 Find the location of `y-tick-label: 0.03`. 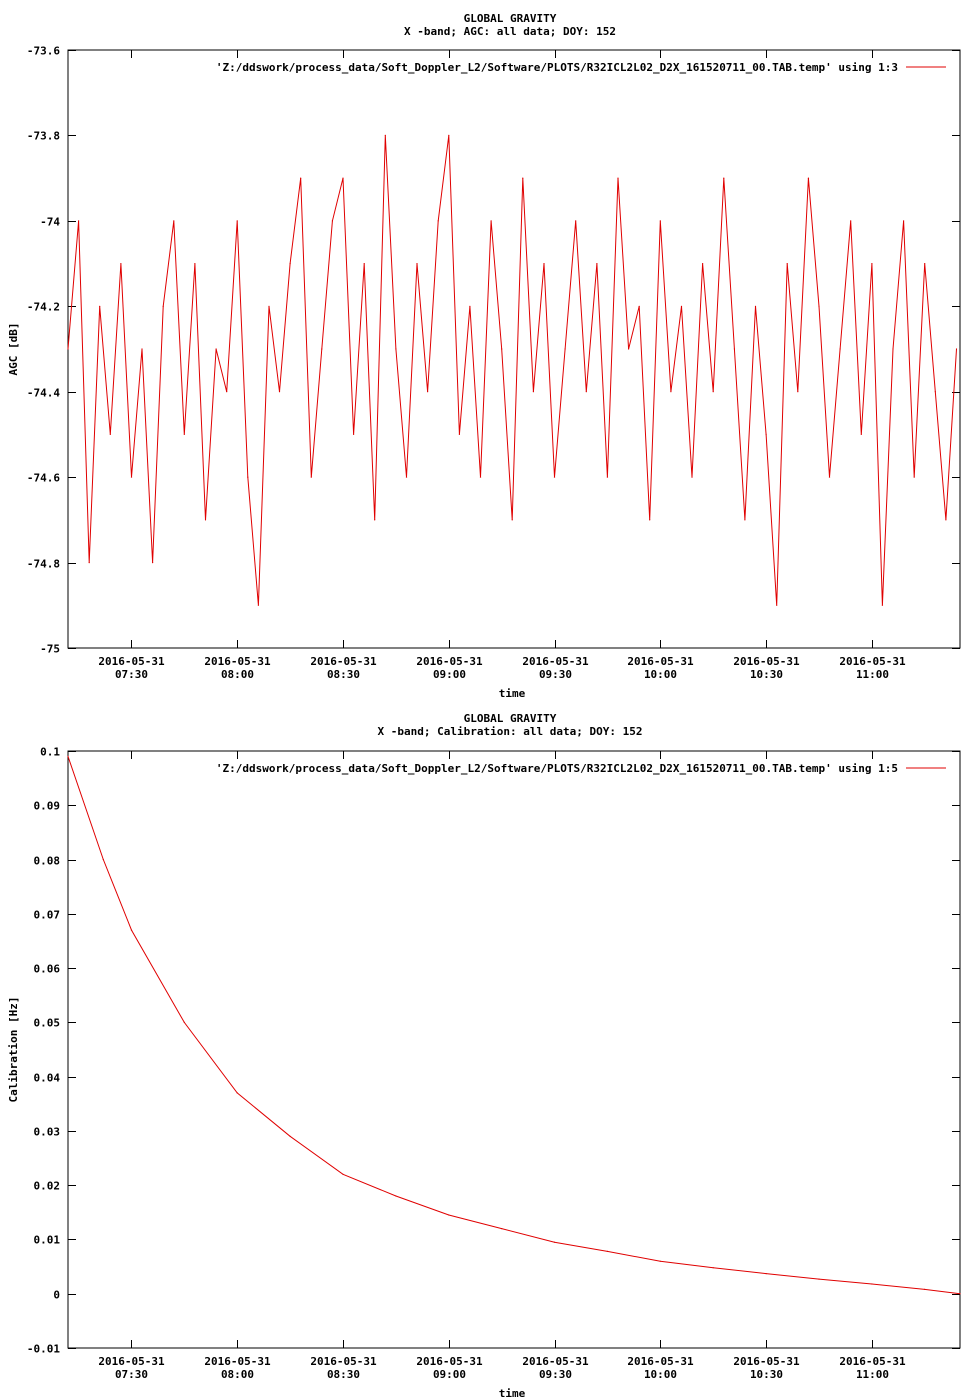

y-tick-label: 0.03 is located at coordinates (47, 1132).